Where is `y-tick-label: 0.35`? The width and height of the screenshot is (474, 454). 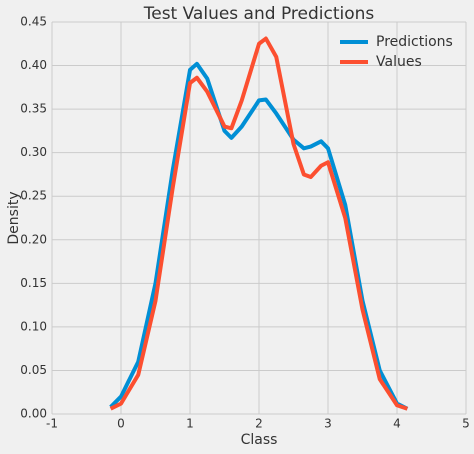
y-tick-label: 0.35 is located at coordinates (33, 109).